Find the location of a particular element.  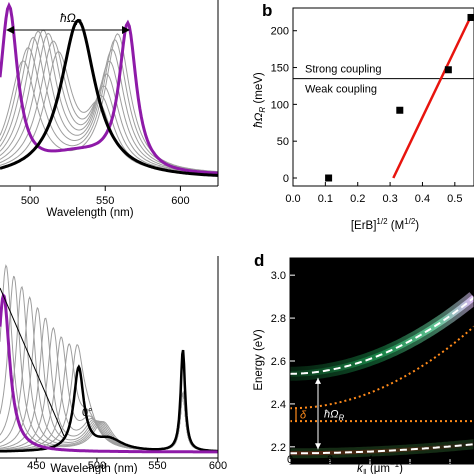

arrow-up-icon is located at coordinates (318, 380).